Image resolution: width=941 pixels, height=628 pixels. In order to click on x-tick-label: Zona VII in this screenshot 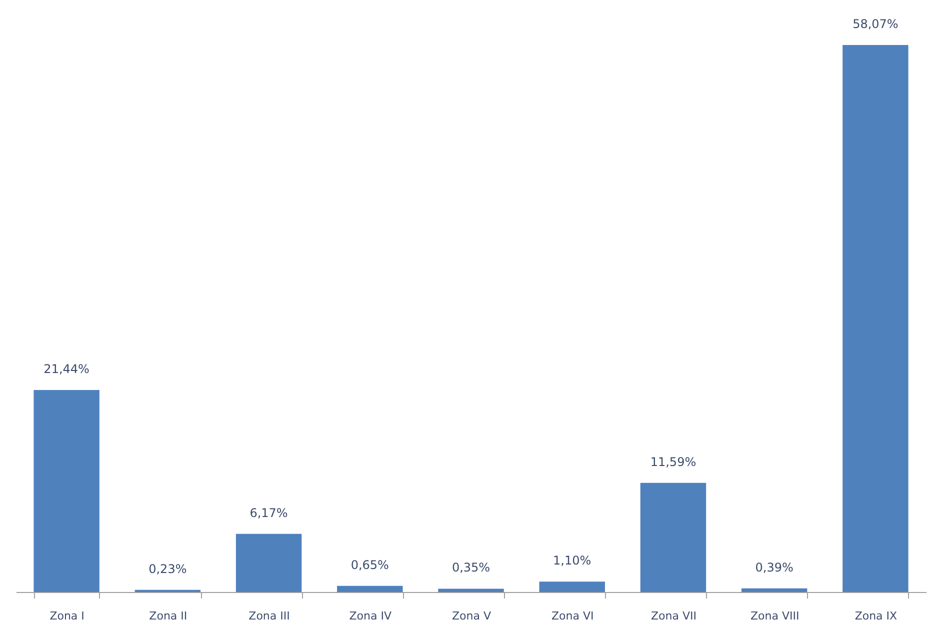, I will do `click(673, 616)`.